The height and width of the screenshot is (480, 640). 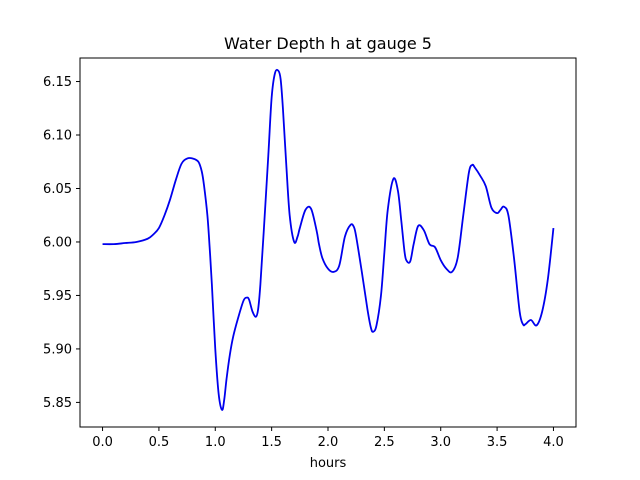 What do you see at coordinates (271, 442) in the screenshot?
I see `x-tick-label: 1.5` at bounding box center [271, 442].